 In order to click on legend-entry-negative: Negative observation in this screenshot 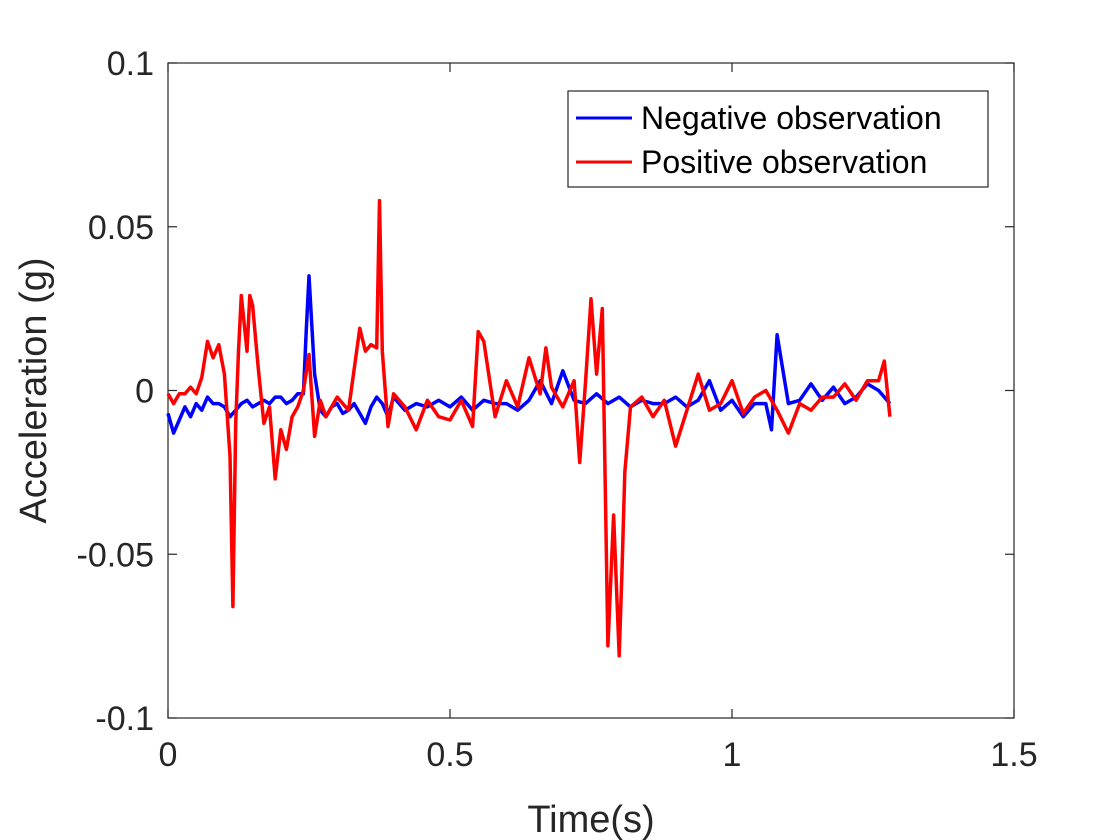, I will do `click(791, 118)`.